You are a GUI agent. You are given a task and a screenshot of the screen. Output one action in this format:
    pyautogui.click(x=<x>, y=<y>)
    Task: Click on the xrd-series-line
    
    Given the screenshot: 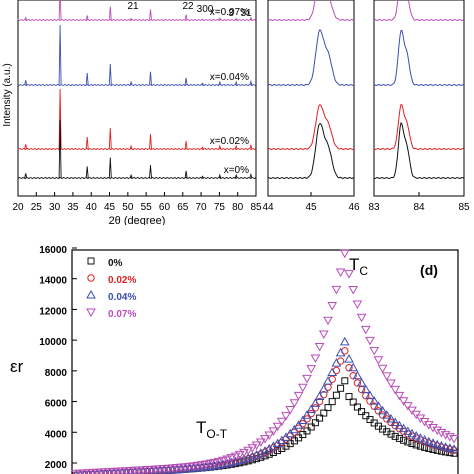 What is the action you would take?
    pyautogui.click(x=136, y=119)
    